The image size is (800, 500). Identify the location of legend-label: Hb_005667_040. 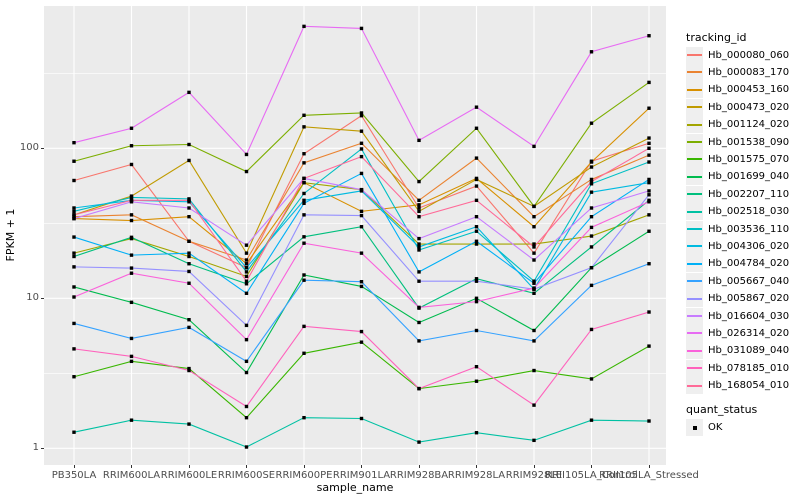
(749, 281).